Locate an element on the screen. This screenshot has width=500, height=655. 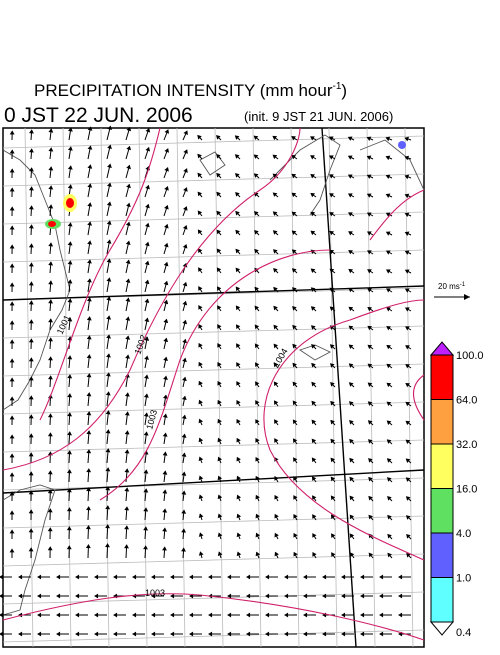
colorbar-label: 32.0 is located at coordinates (466, 445).